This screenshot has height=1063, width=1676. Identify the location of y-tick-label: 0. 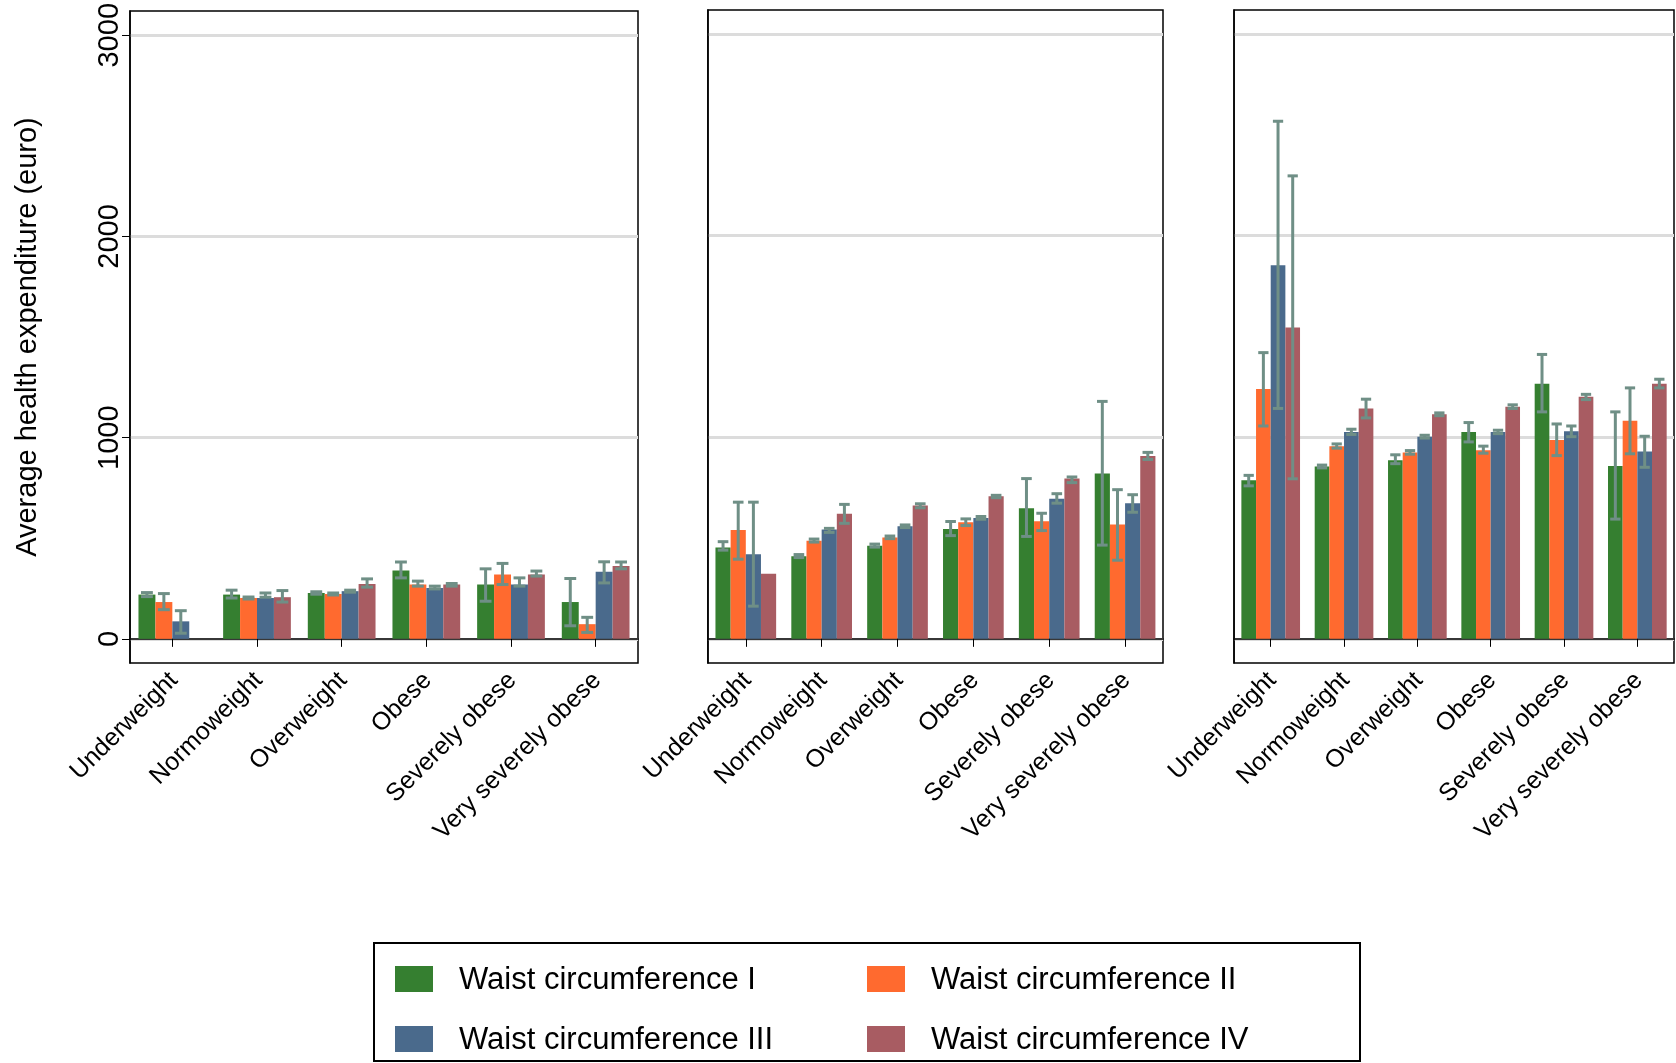
(107, 638).